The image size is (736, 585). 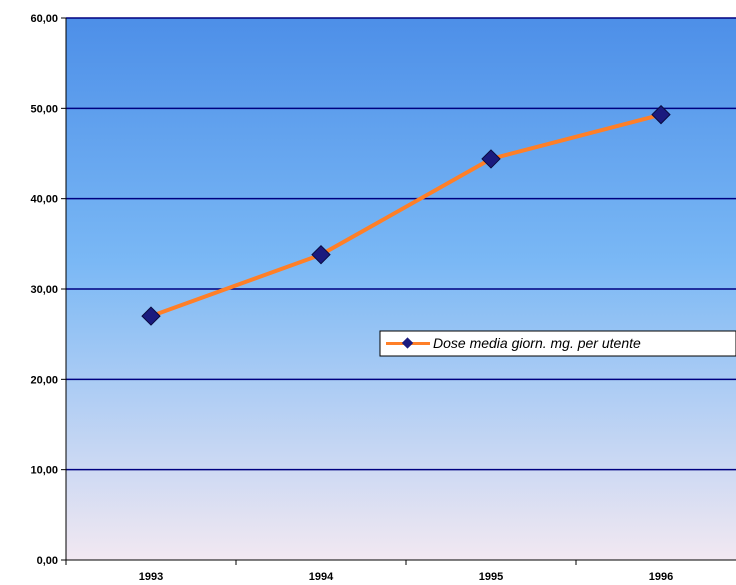 I want to click on legend-box, so click(x=557, y=343).